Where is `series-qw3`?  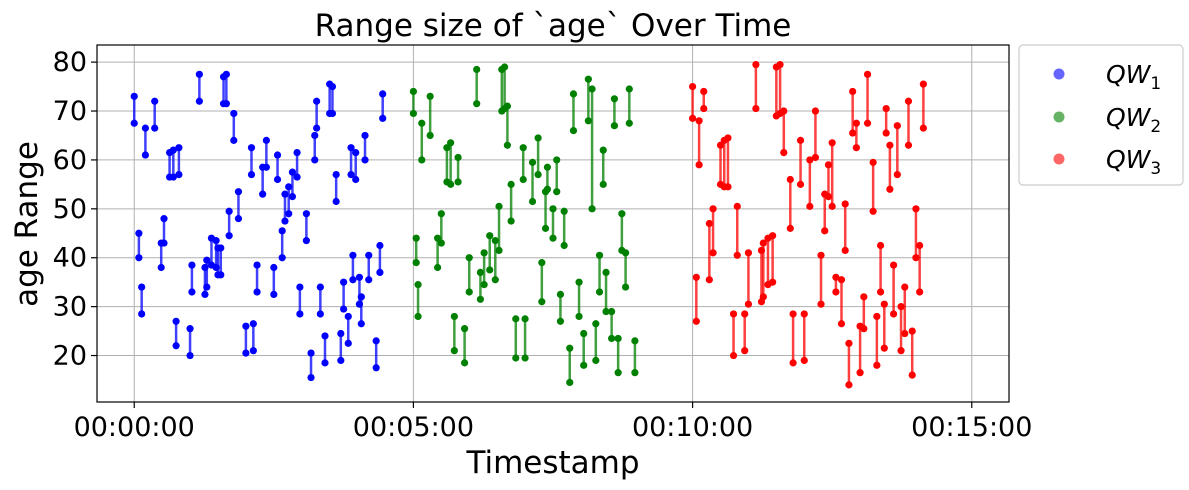 series-qw3 is located at coordinates (807, 224).